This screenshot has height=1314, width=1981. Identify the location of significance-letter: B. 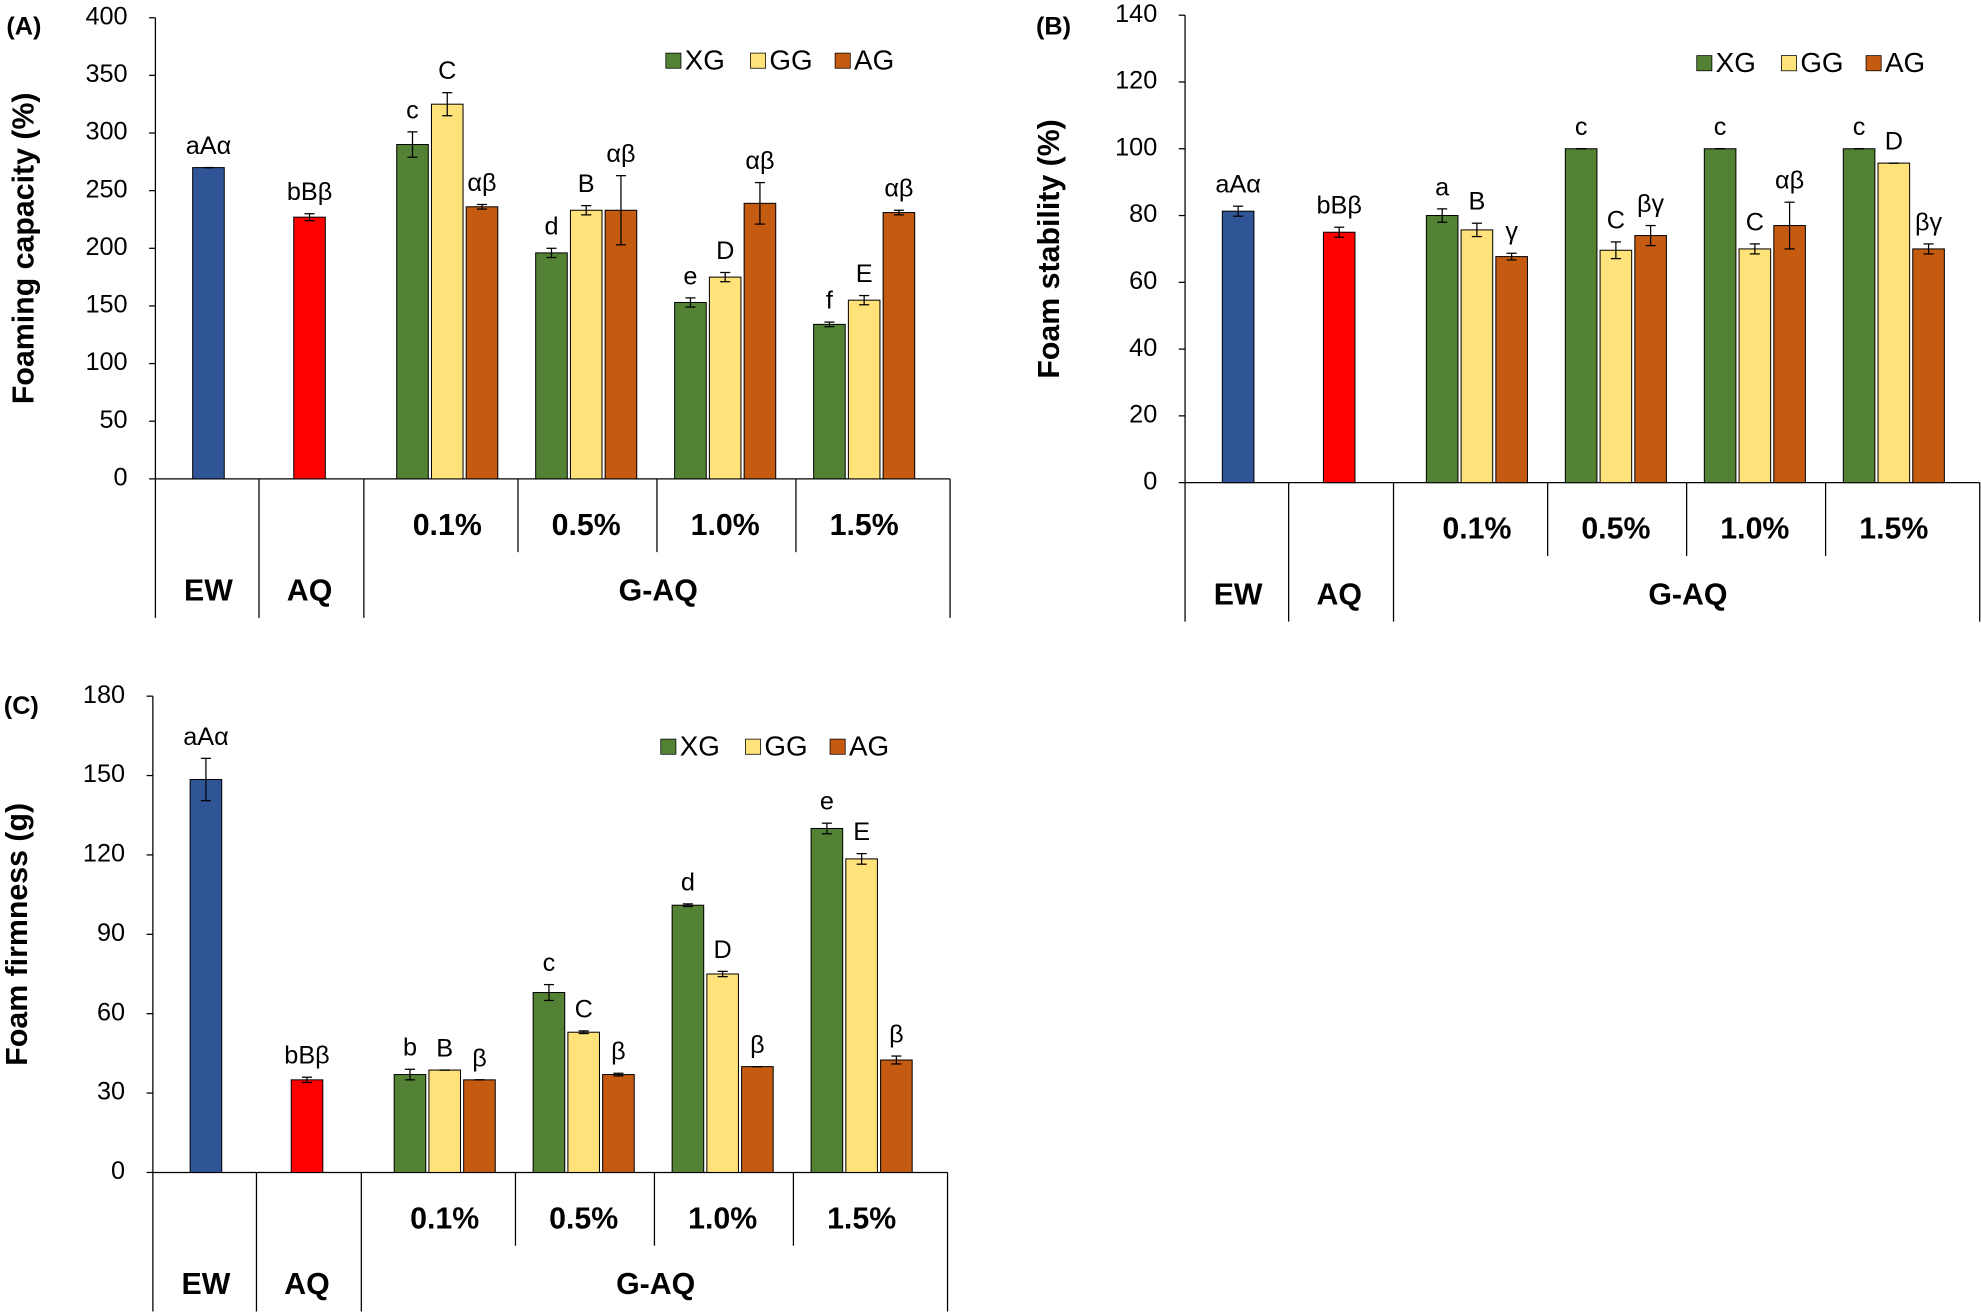
(444, 1049).